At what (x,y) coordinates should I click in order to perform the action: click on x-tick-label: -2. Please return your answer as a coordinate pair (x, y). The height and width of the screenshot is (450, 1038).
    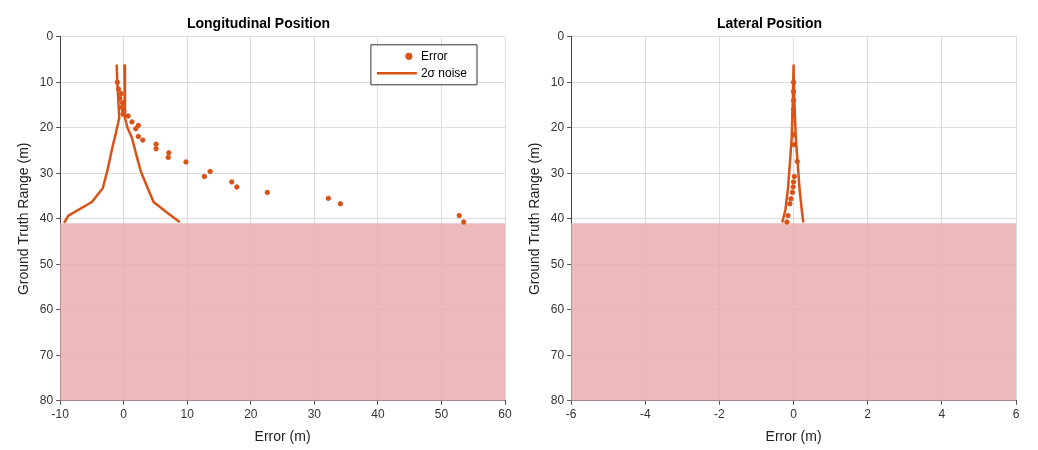
    Looking at the image, I should click on (720, 414).